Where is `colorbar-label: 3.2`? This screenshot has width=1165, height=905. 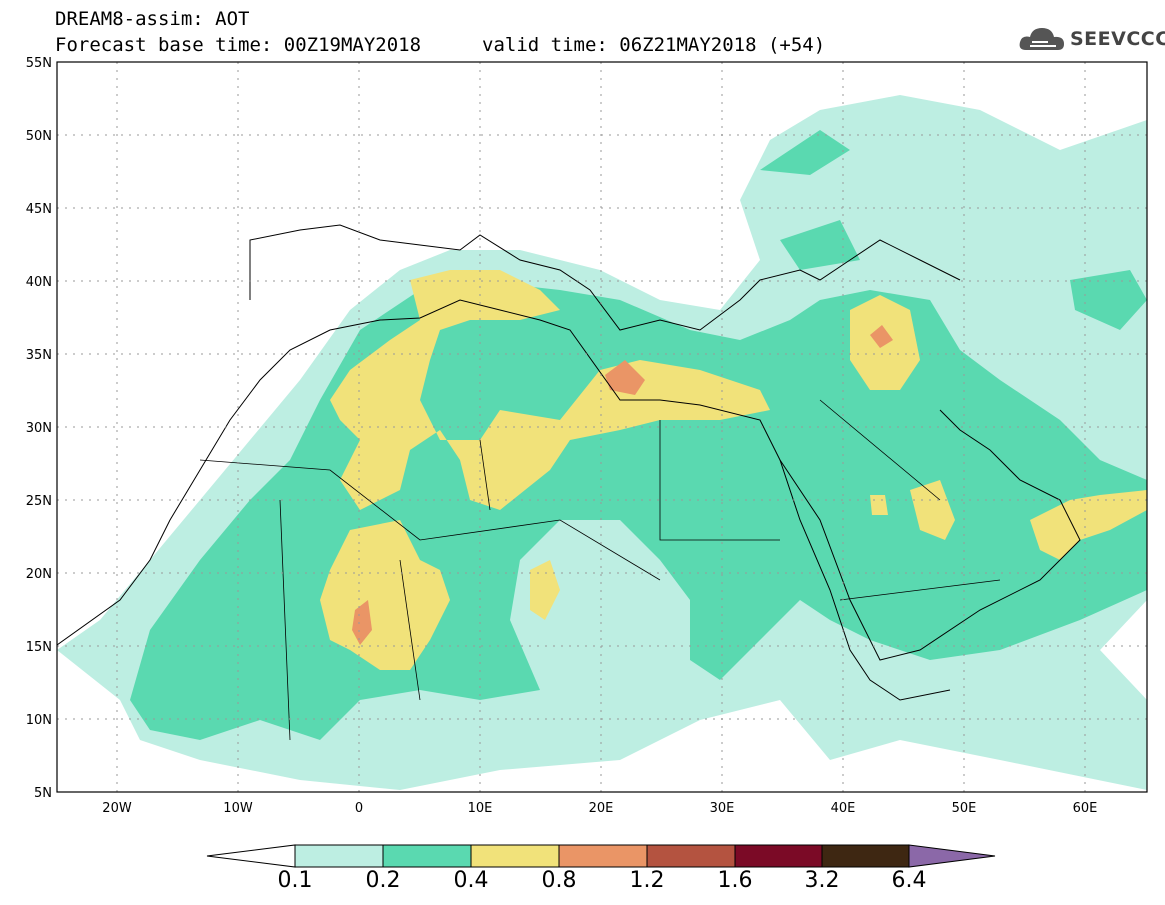 colorbar-label: 3.2 is located at coordinates (822, 880).